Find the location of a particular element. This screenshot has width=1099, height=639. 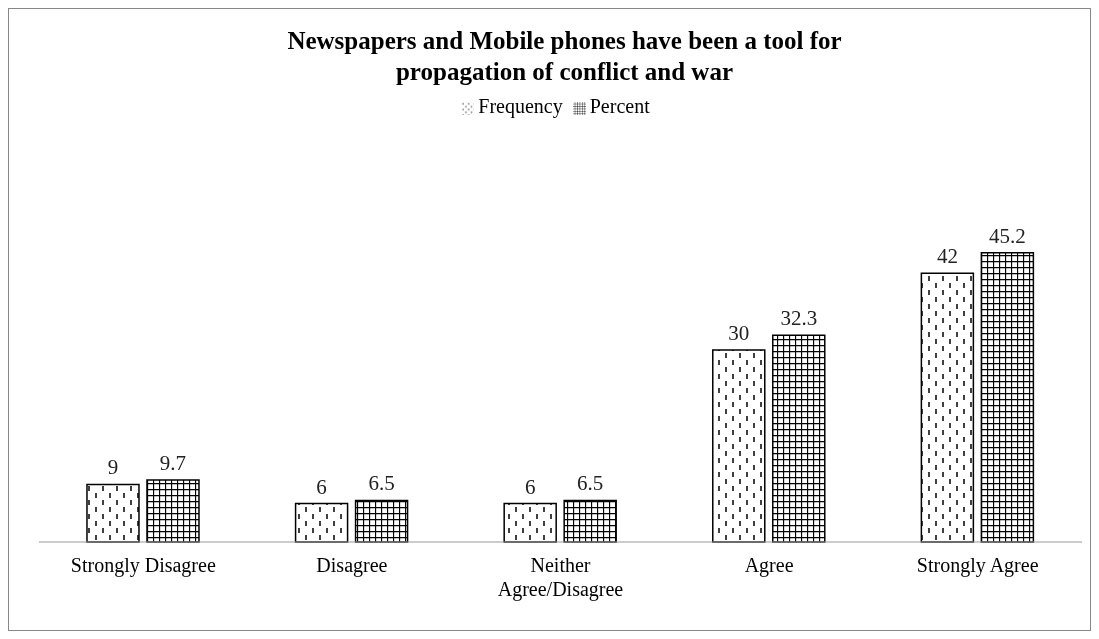

chart-title: Newspapers and Mobile phones have been a tool for propagation of conflict and war is located at coordinates (564, 56).